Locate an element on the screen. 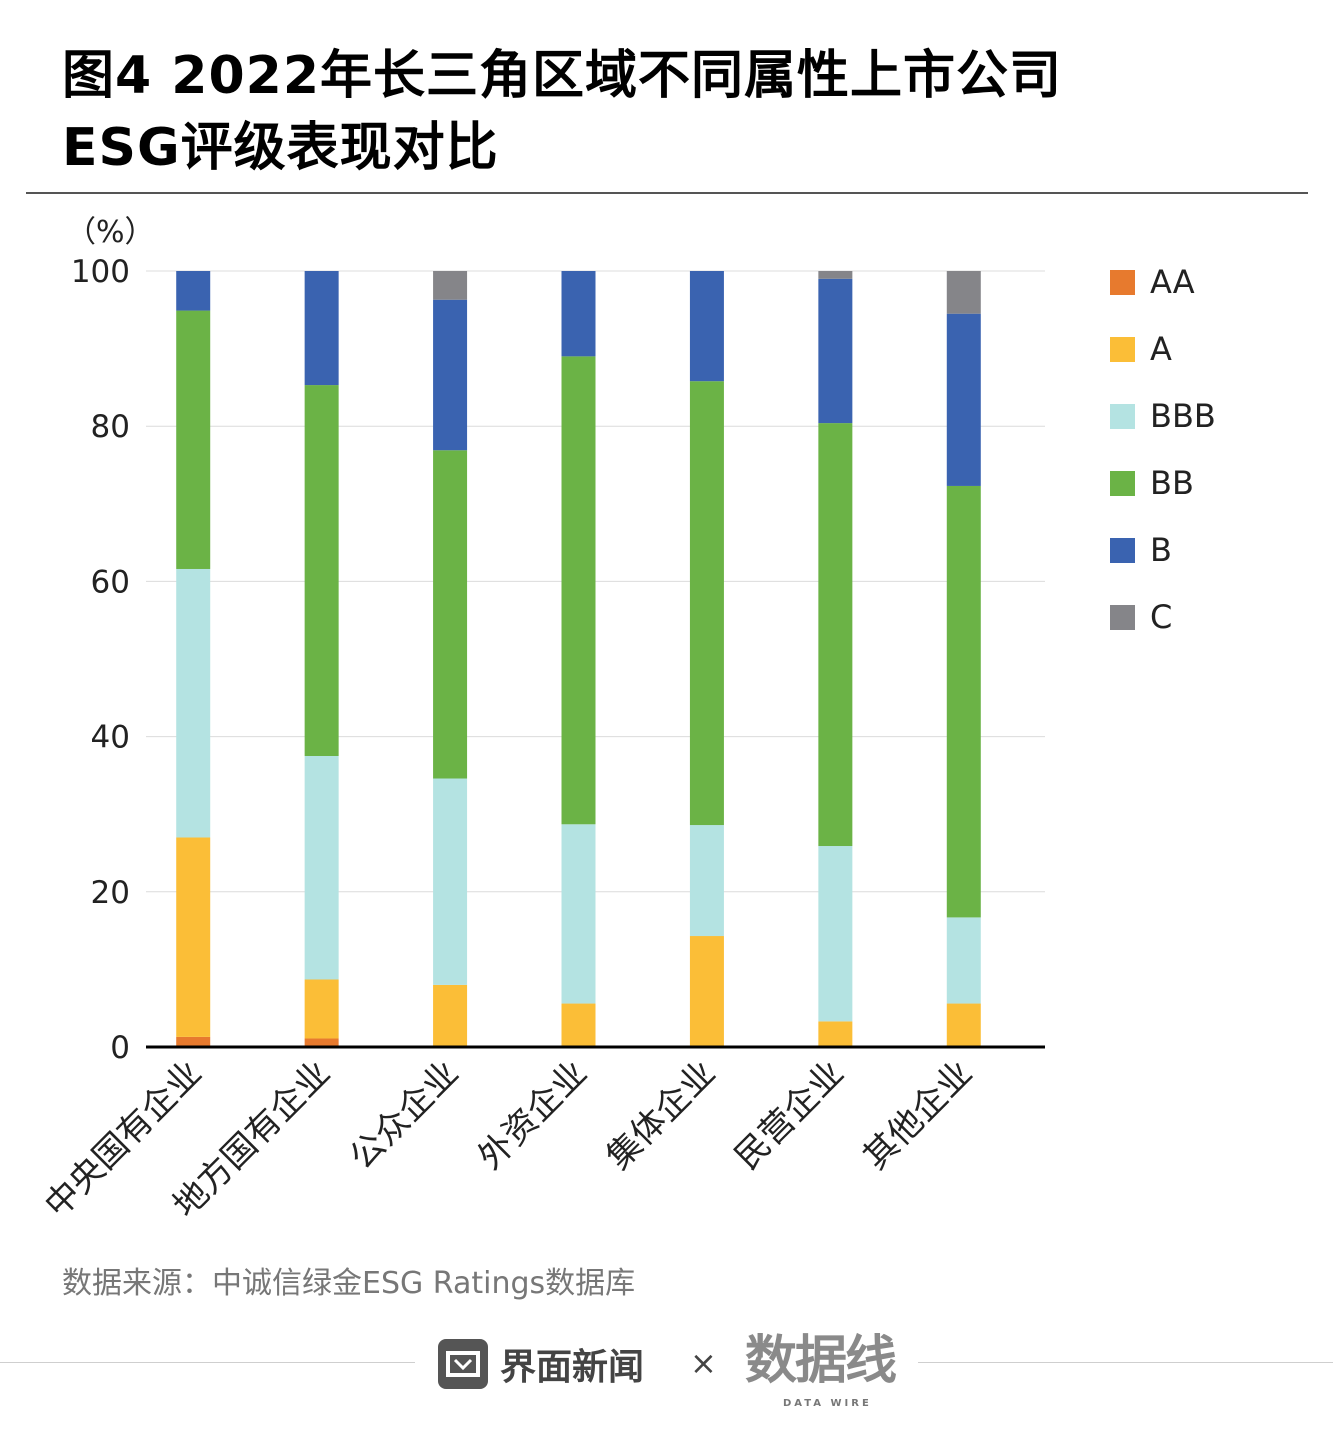  y-tick-label: 60 is located at coordinates (110, 582).